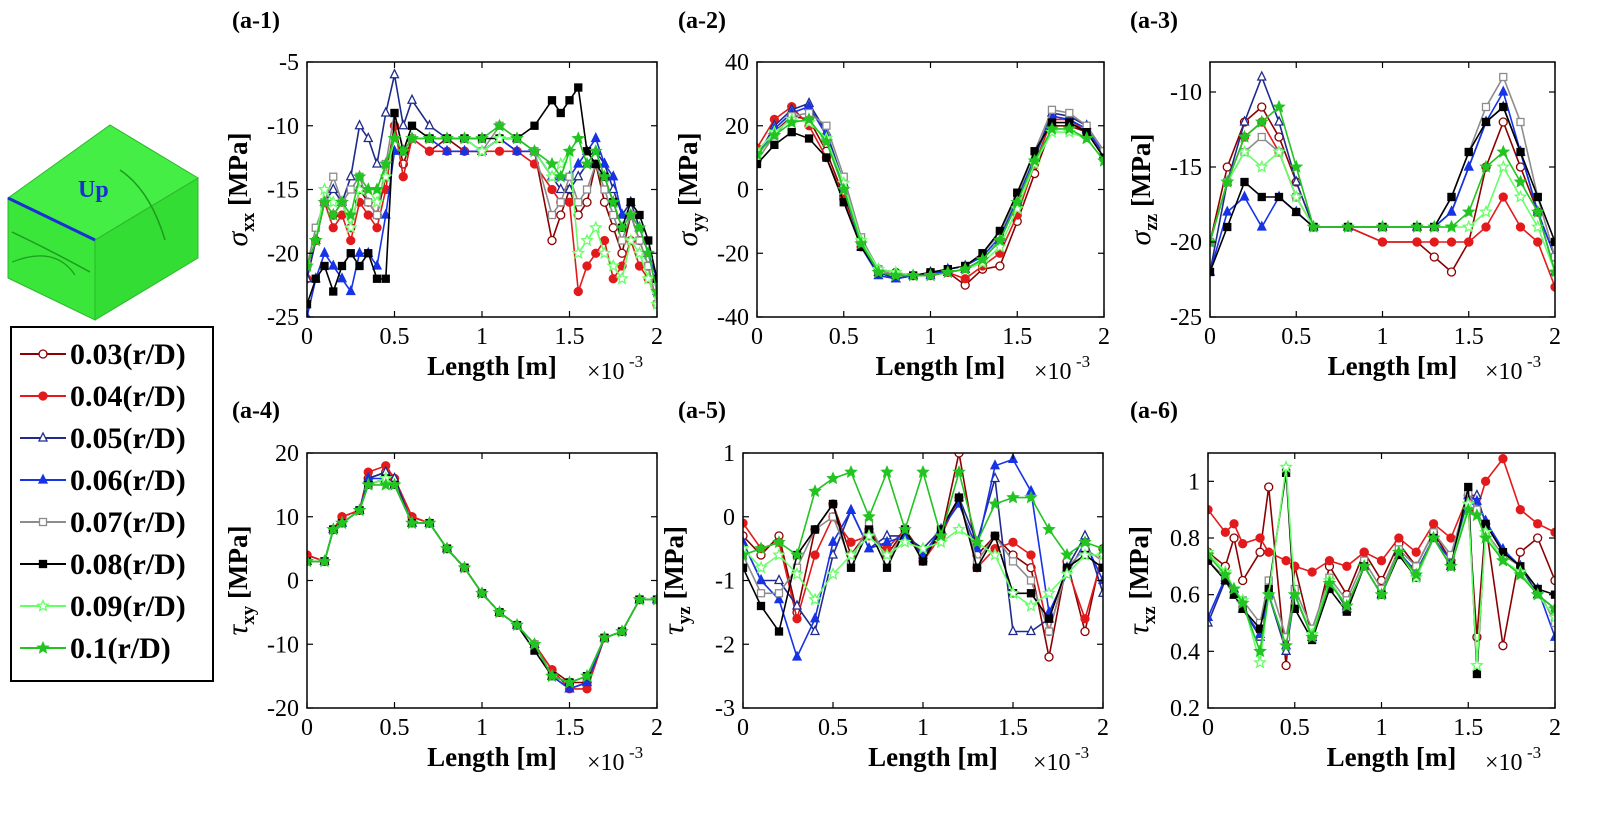 Image resolution: width=1619 pixels, height=819 pixels. What do you see at coordinates (729, 518) in the screenshot?
I see `chart-5-ytick-label: 0` at bounding box center [729, 518].